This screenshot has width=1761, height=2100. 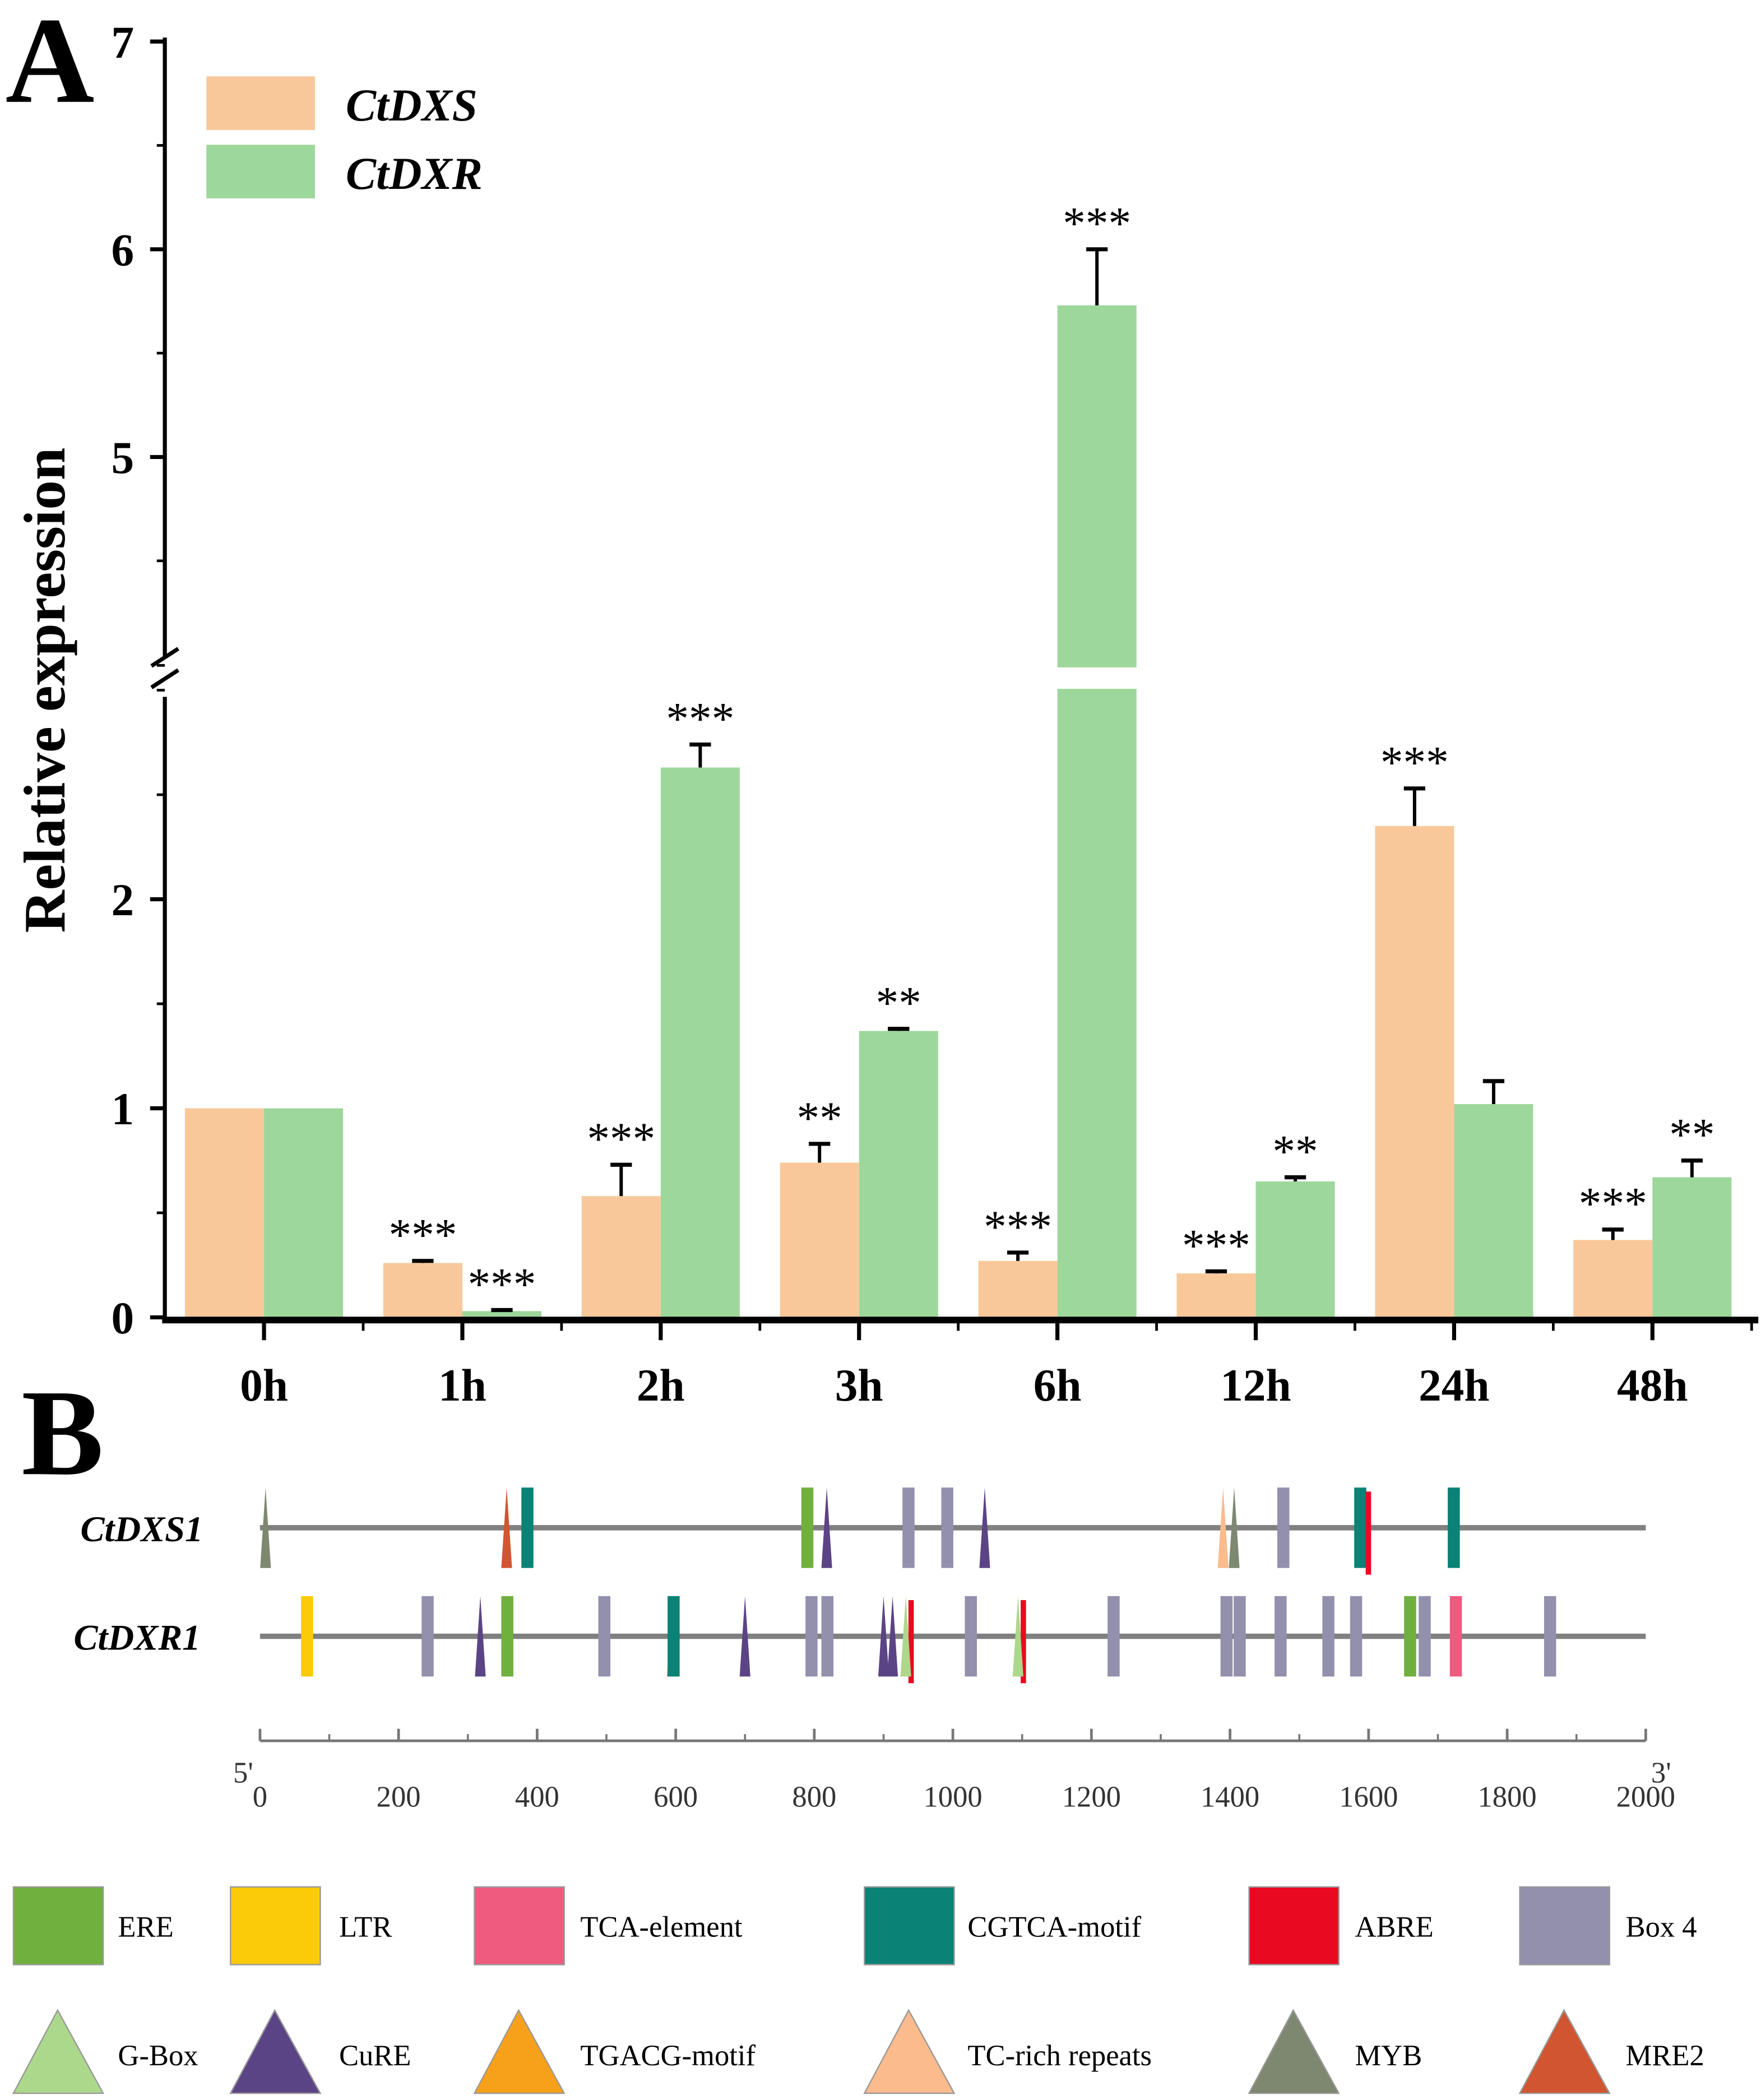 What do you see at coordinates (123, 458) in the screenshot?
I see `y-tick-label: 5` at bounding box center [123, 458].